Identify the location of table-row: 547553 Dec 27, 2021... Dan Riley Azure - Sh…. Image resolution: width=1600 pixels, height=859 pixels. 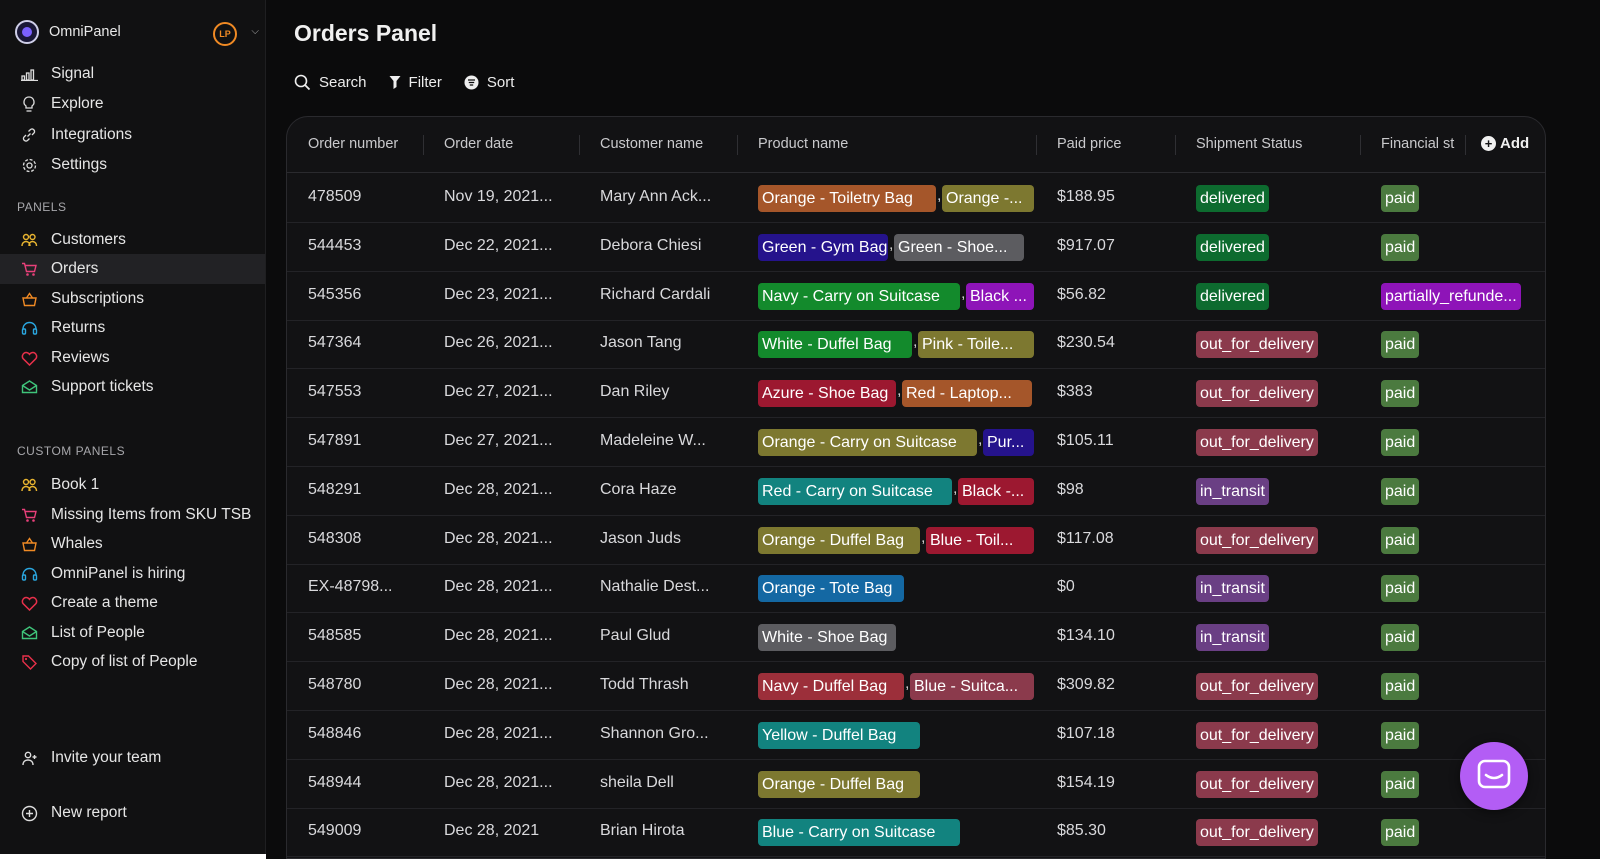
(916, 393).